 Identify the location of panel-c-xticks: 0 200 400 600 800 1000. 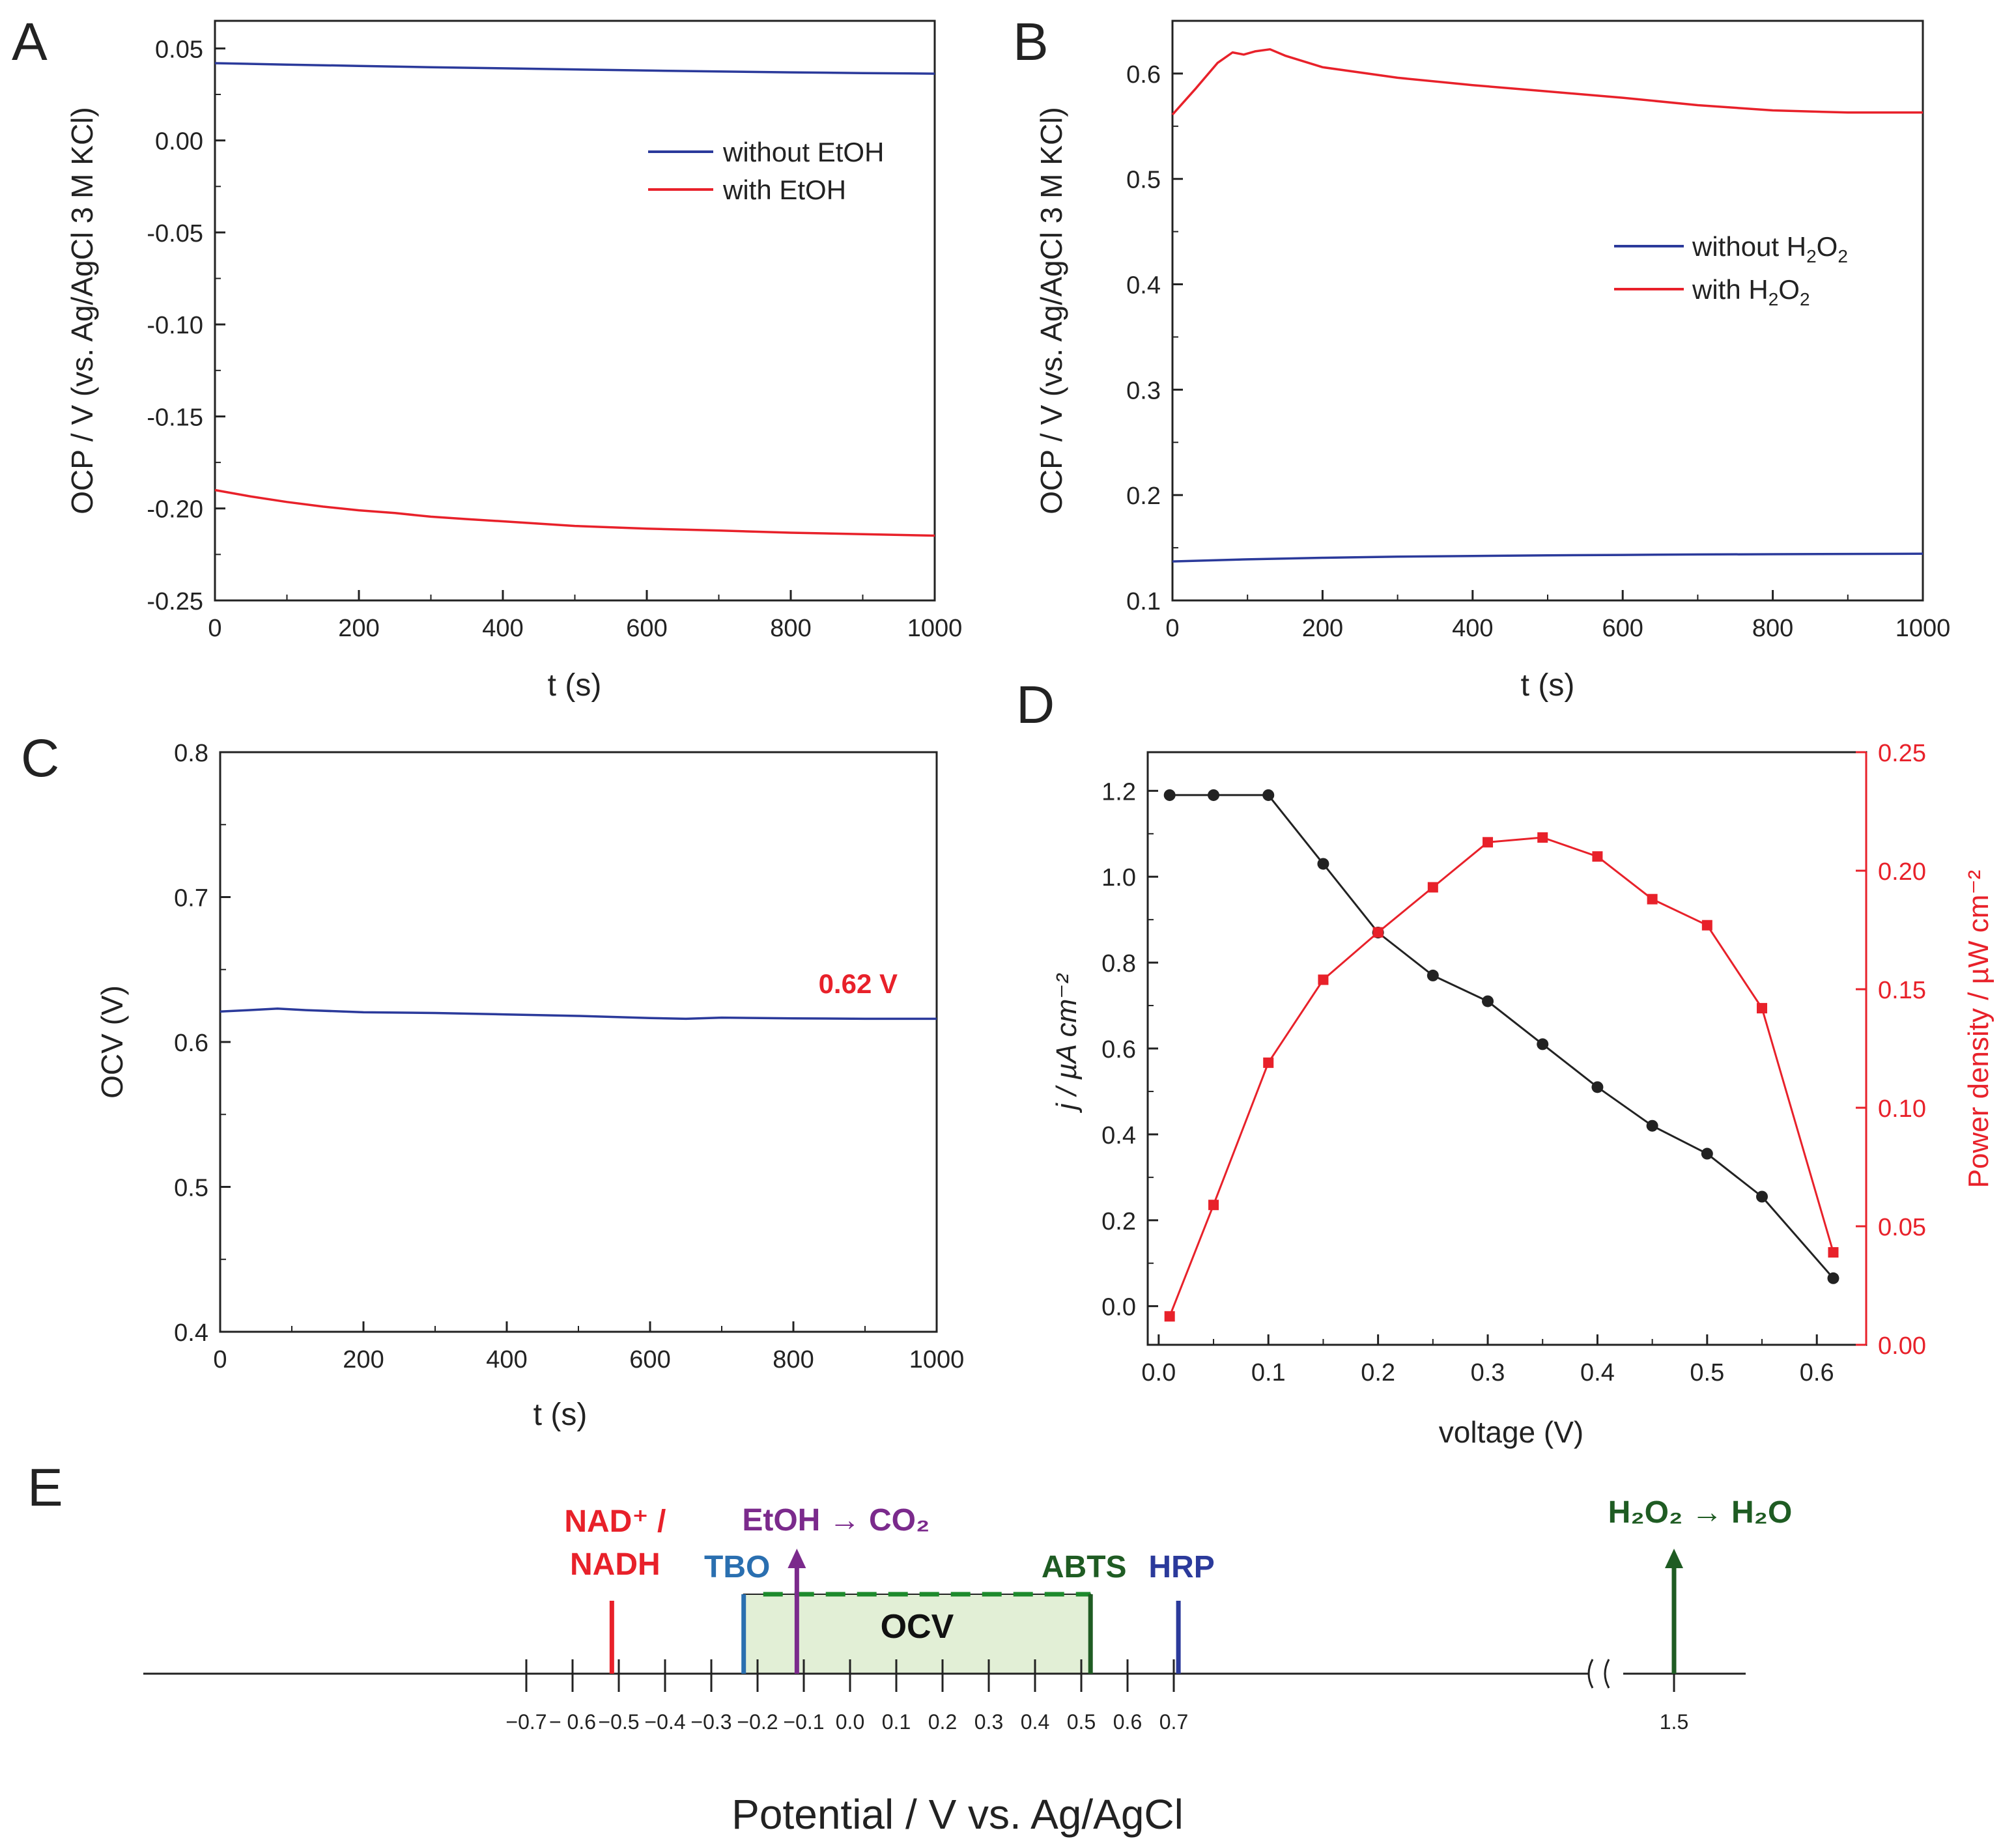
(588, 1347).